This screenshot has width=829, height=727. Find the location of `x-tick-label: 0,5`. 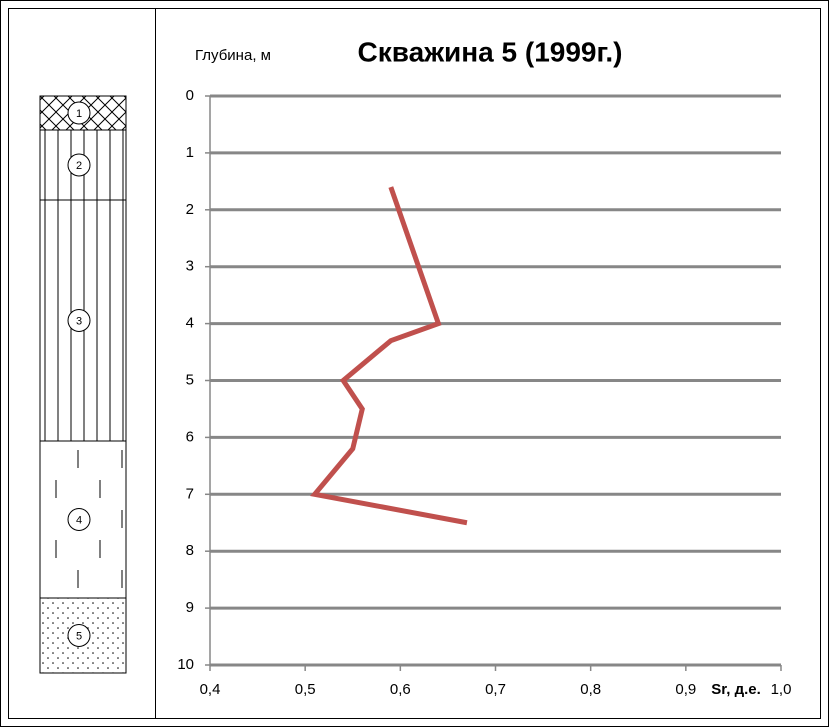

x-tick-label: 0,5 is located at coordinates (305, 689).